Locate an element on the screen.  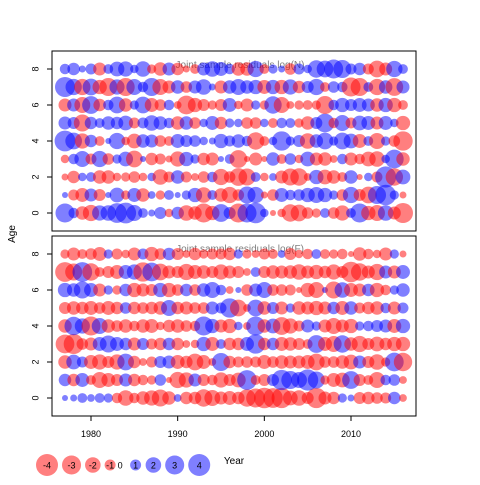
legend-bubble-negative is located at coordinates (47, 465).